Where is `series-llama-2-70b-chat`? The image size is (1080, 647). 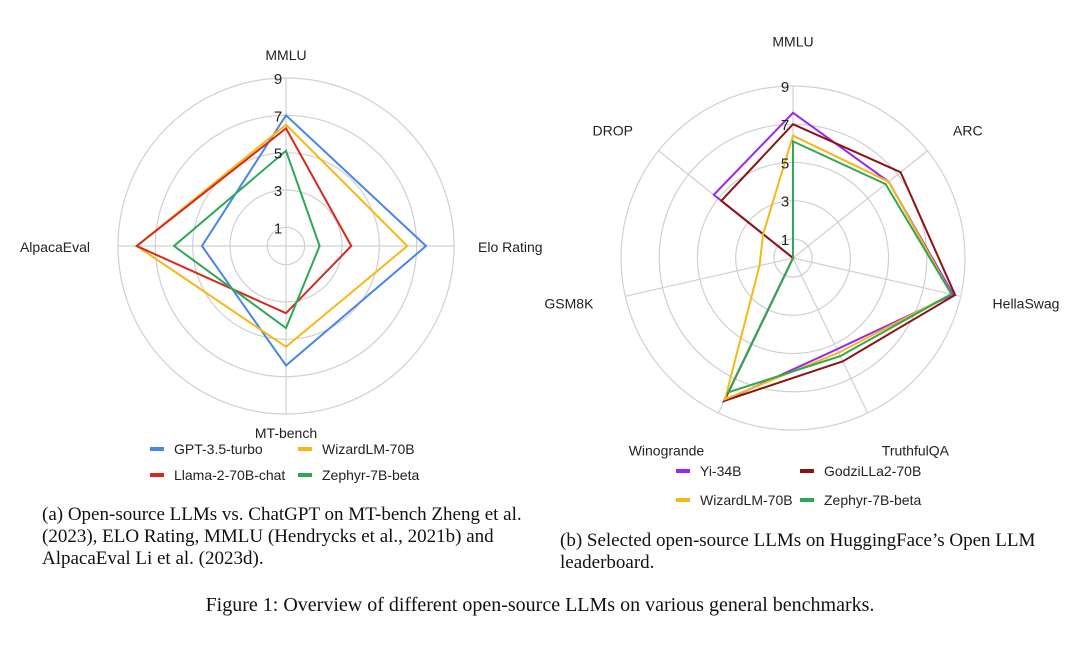 series-llama-2-70b-chat is located at coordinates (243, 220).